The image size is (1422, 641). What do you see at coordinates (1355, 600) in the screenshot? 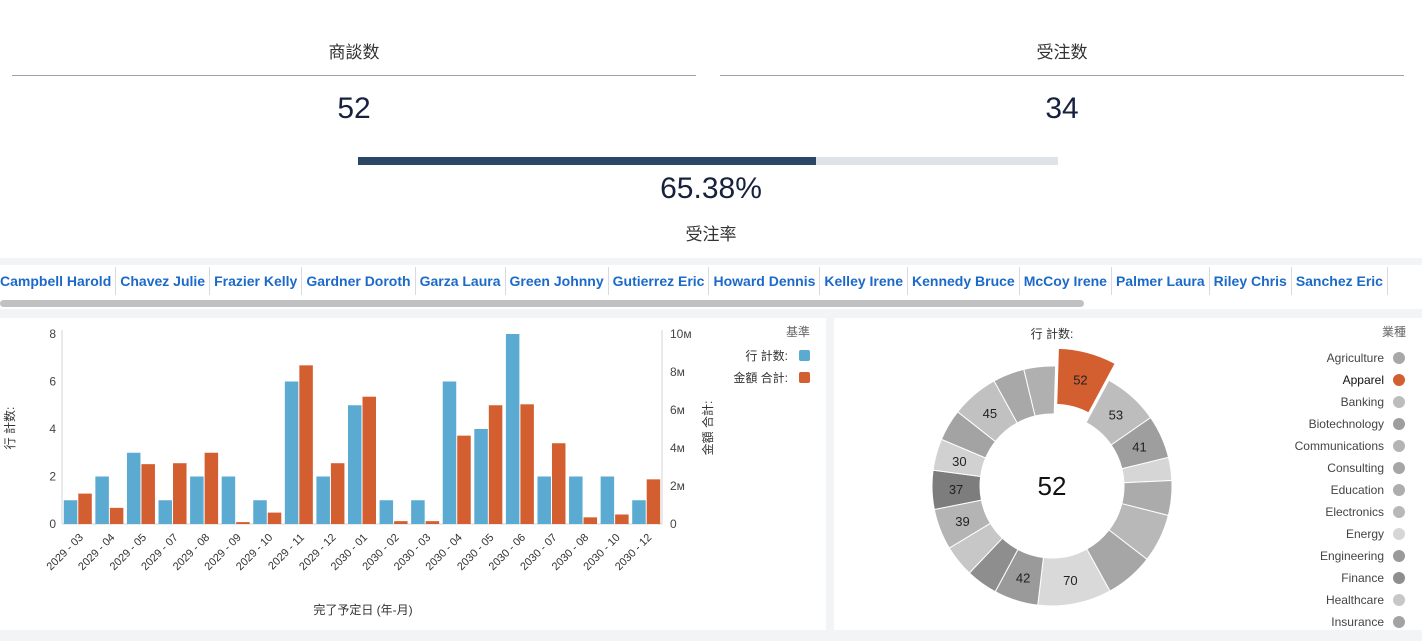
I see `legend-label: Healthcare` at bounding box center [1355, 600].